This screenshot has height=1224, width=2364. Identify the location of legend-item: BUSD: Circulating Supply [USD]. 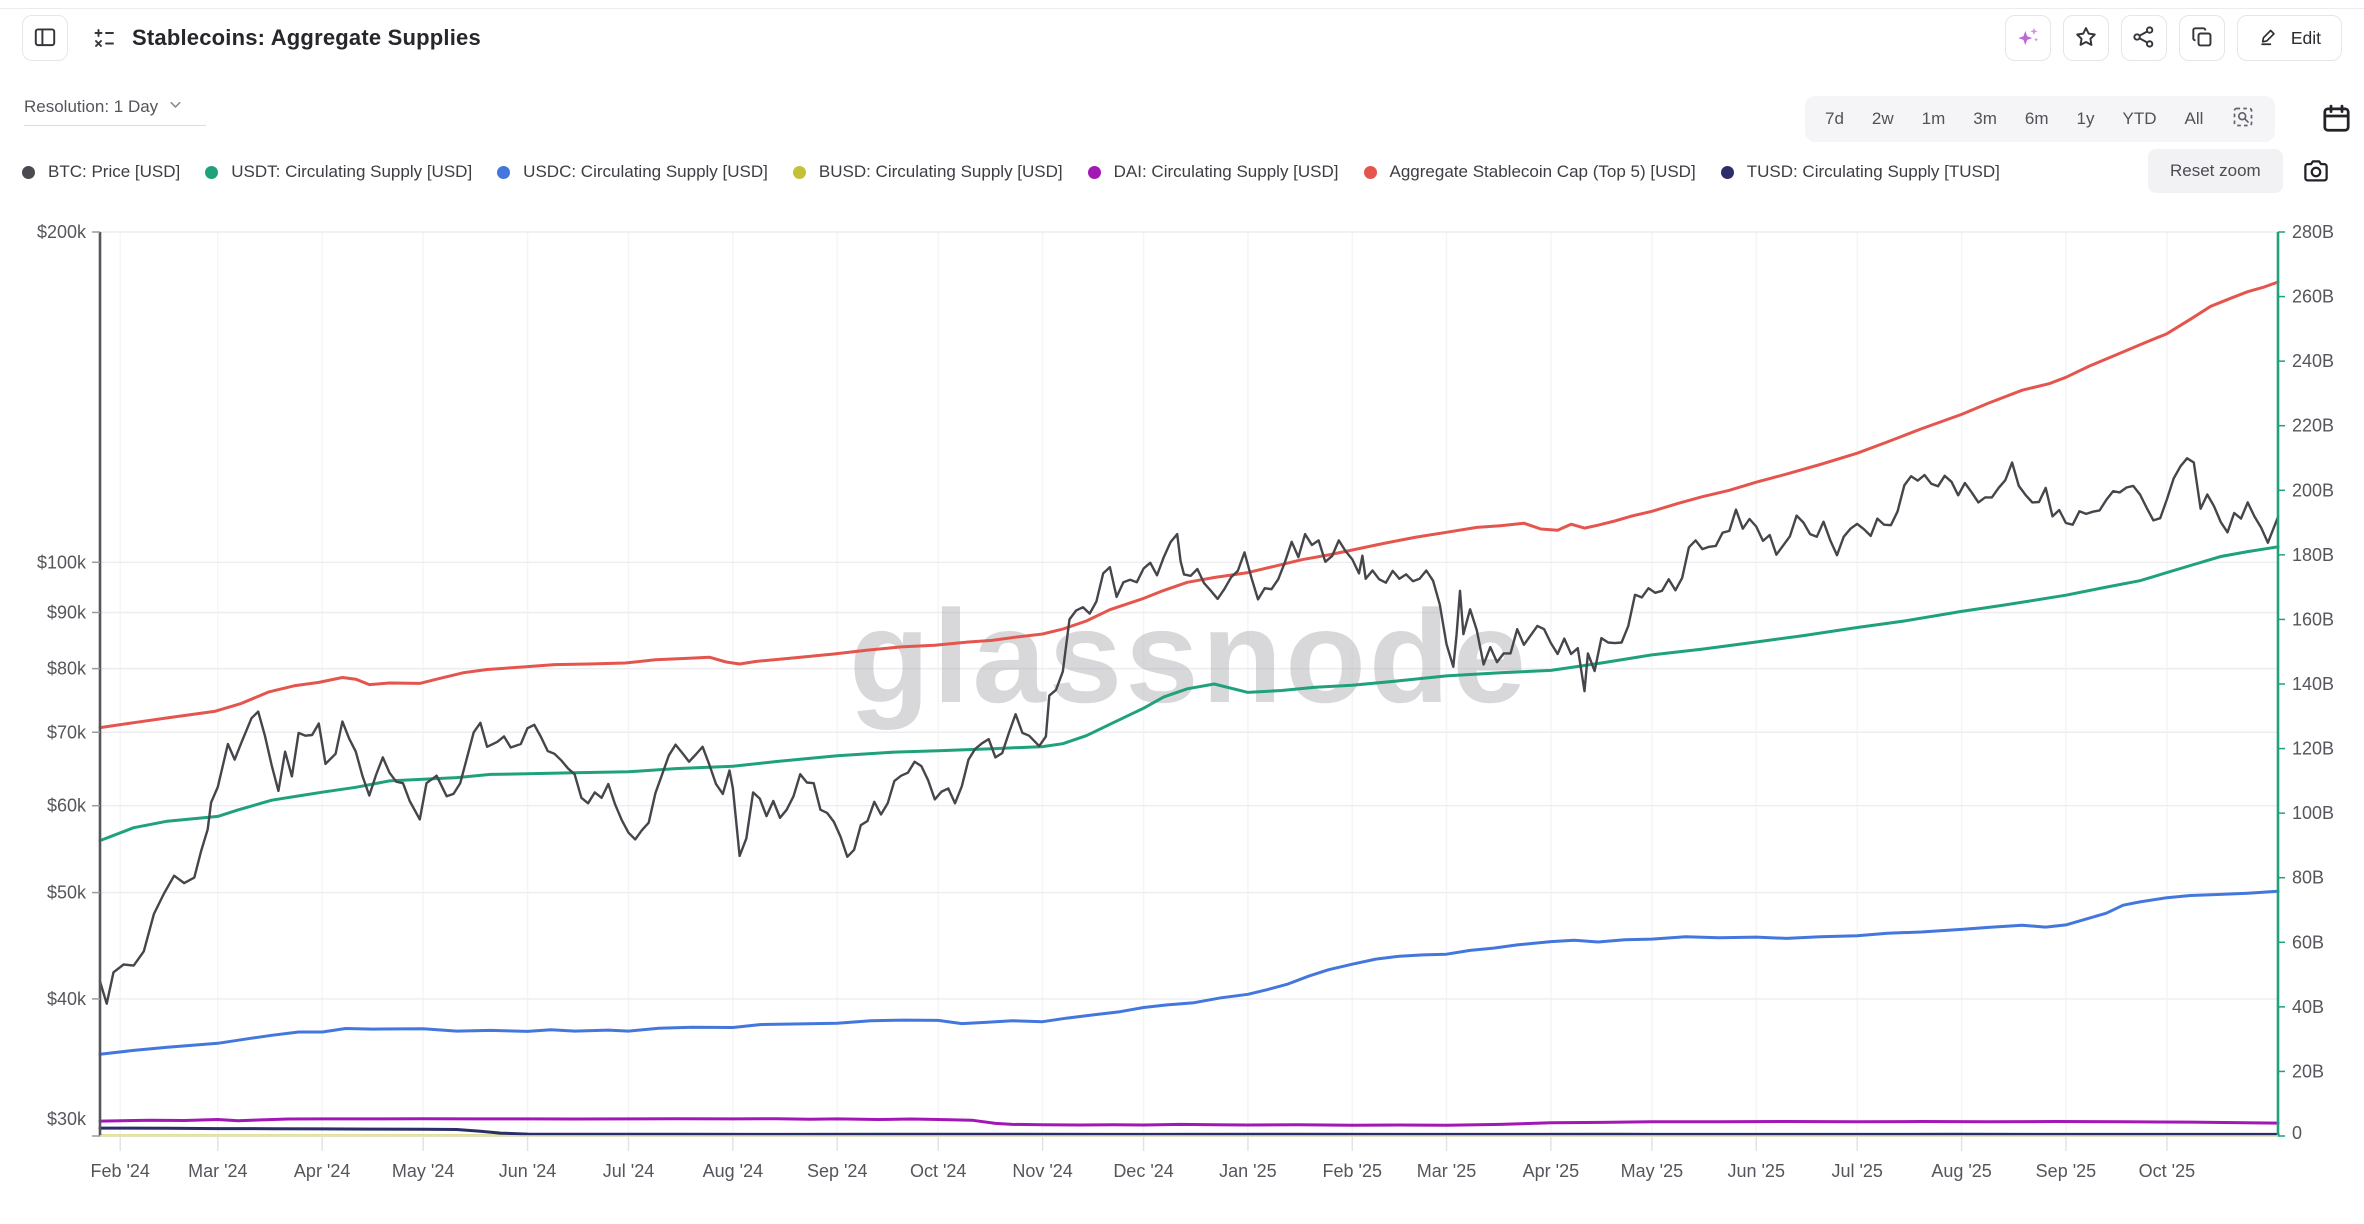
(927, 172).